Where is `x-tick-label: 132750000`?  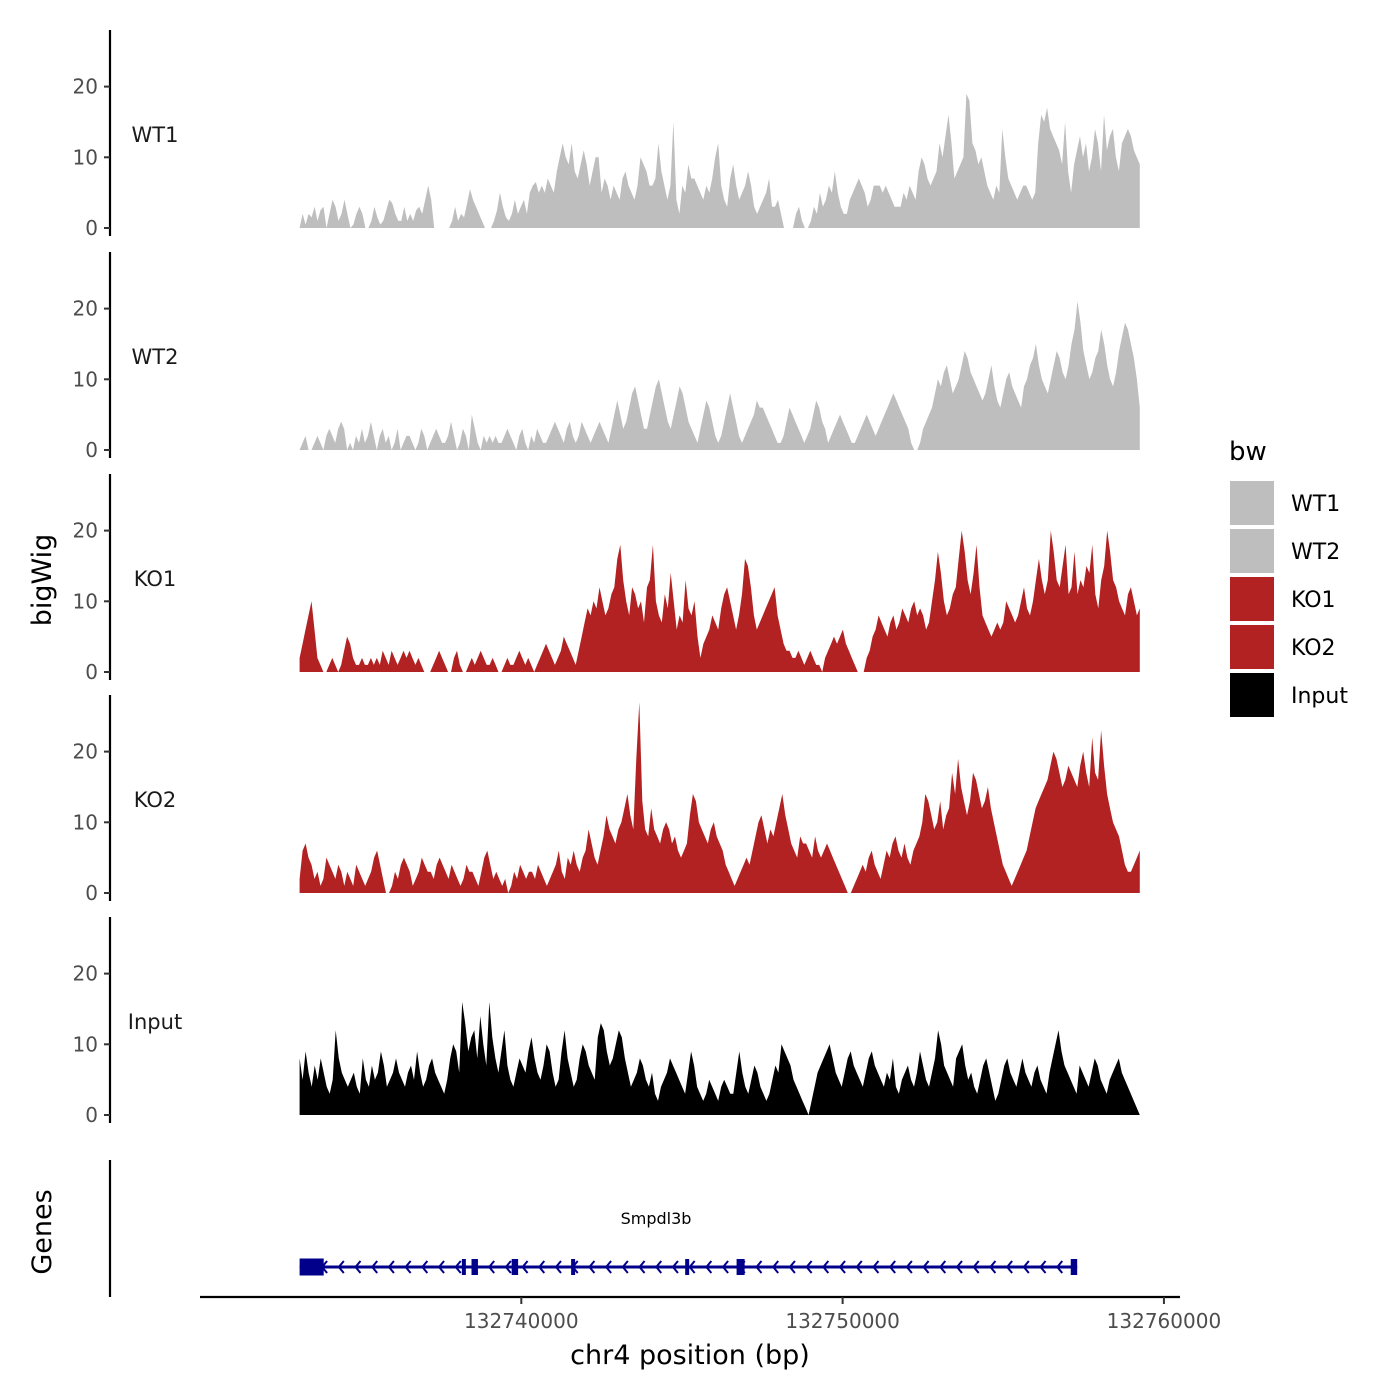 x-tick-label: 132750000 is located at coordinates (842, 1321).